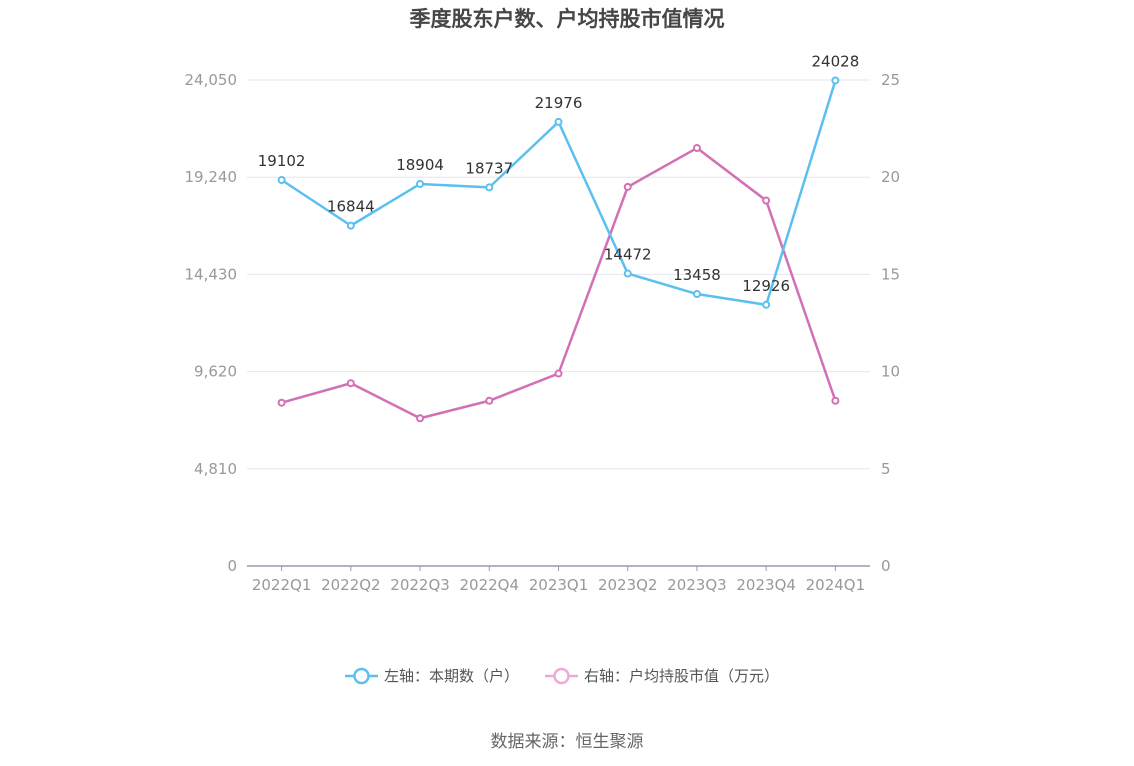  Describe the element at coordinates (215, 469) in the screenshot. I see `left-tick-label: 4,810` at that location.